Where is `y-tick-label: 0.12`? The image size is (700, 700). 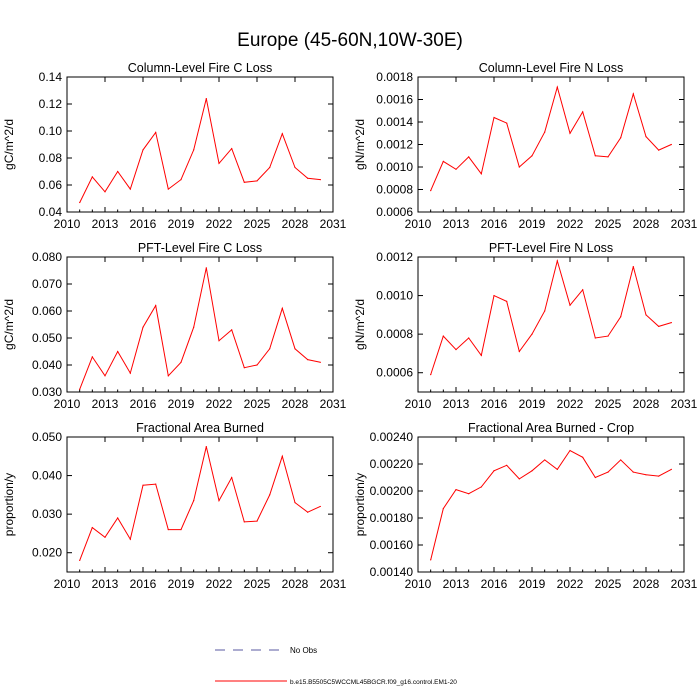 y-tick-label: 0.12 is located at coordinates (51, 104).